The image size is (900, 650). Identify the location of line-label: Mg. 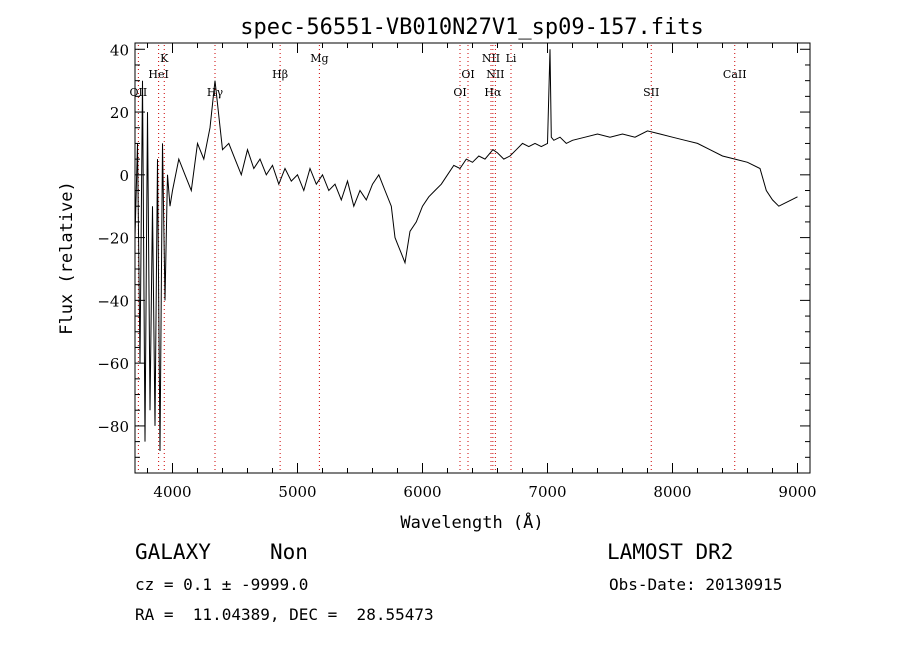
(319, 58).